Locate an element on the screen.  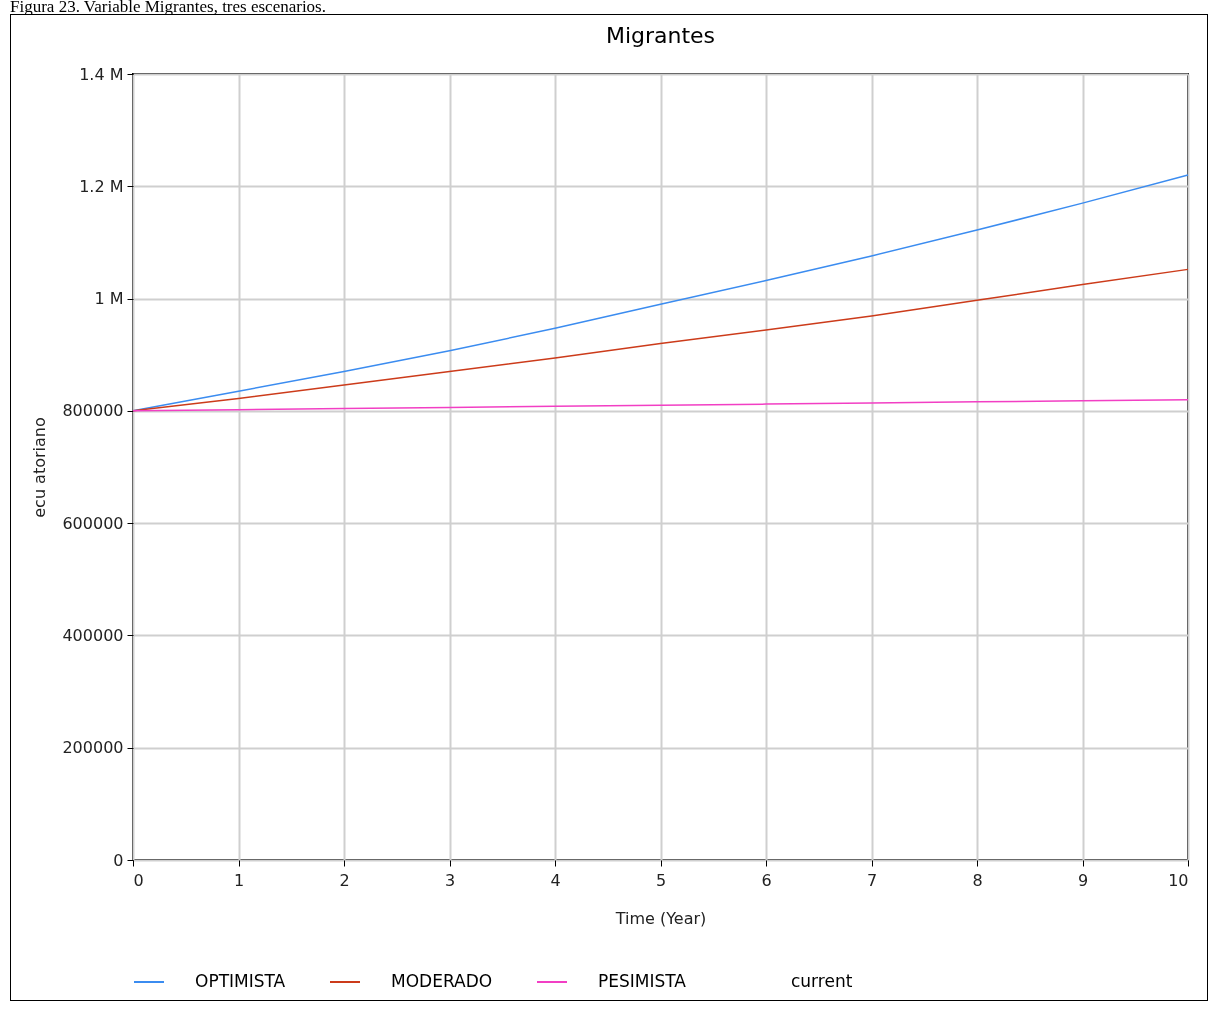
x-tick-label: 7 is located at coordinates (872, 880).